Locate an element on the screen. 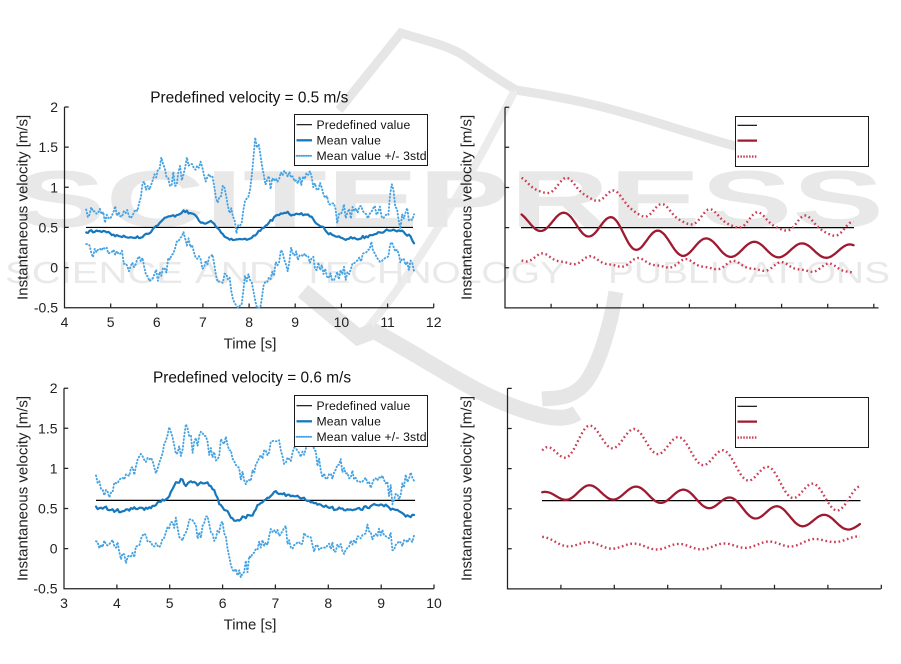 The width and height of the screenshot is (901, 664). svg-text: TECHNOLOGY is located at coordinates (433, 272).